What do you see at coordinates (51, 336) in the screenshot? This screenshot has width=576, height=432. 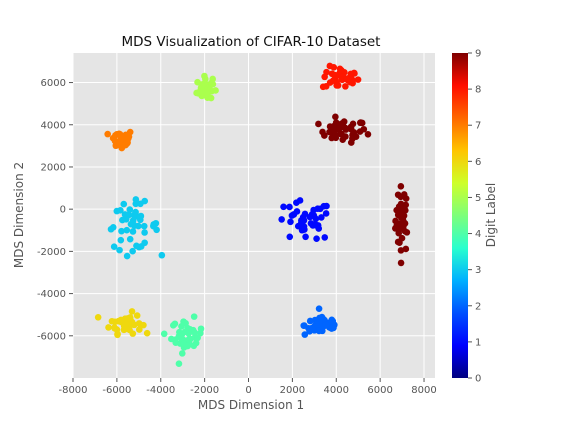 I see `y-tick-label: -6000` at bounding box center [51, 336].